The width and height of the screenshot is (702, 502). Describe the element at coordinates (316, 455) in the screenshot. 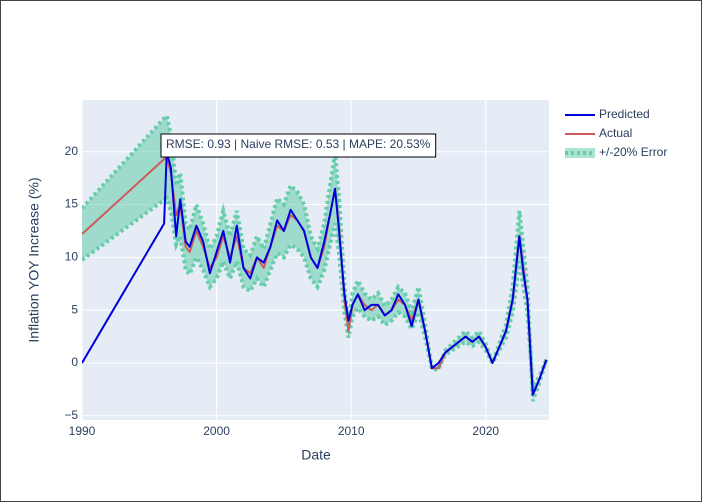

I see `x-axis-title: Date` at that location.